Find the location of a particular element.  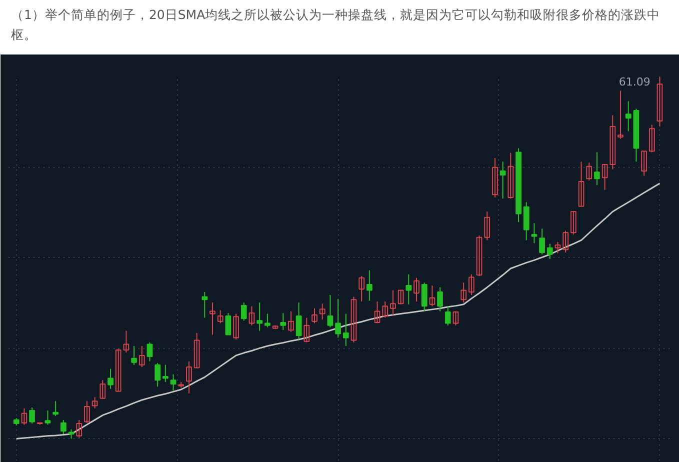

annotation: 61.09 is located at coordinates (634, 82).